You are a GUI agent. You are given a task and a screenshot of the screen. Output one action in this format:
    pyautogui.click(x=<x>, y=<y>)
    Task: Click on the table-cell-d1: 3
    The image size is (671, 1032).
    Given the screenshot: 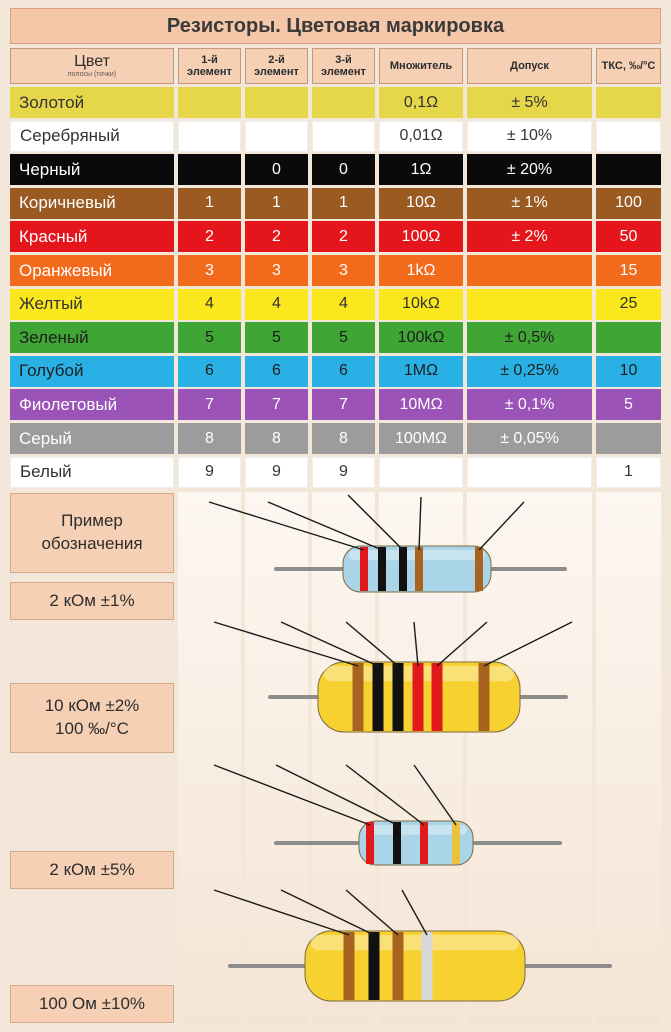 What is the action you would take?
    pyautogui.click(x=209, y=270)
    